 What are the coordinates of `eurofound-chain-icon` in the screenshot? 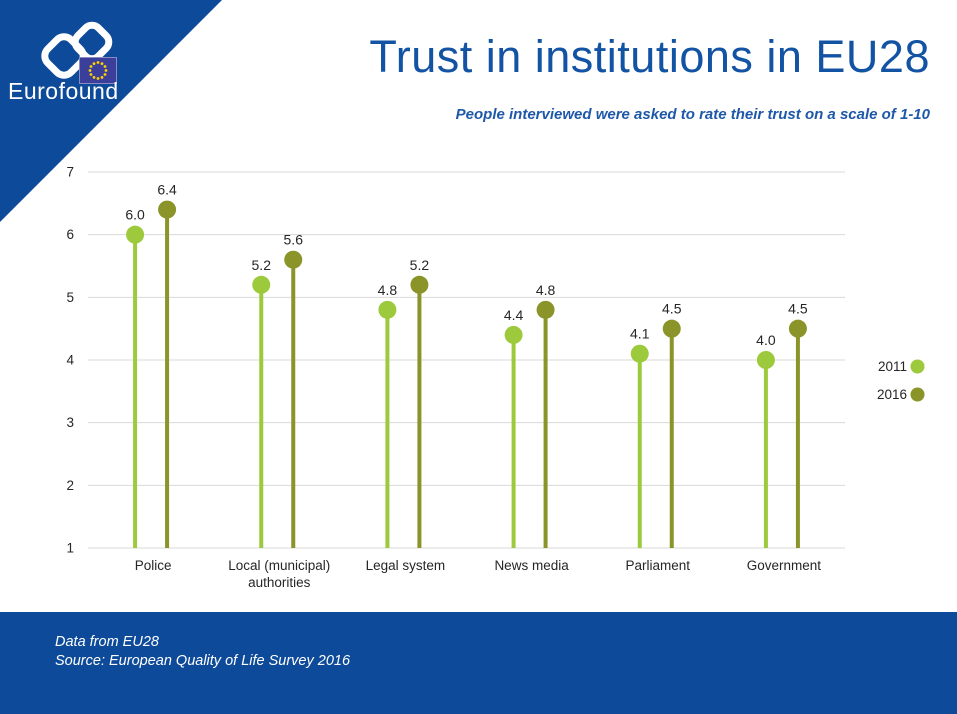 It's located at (77, 50).